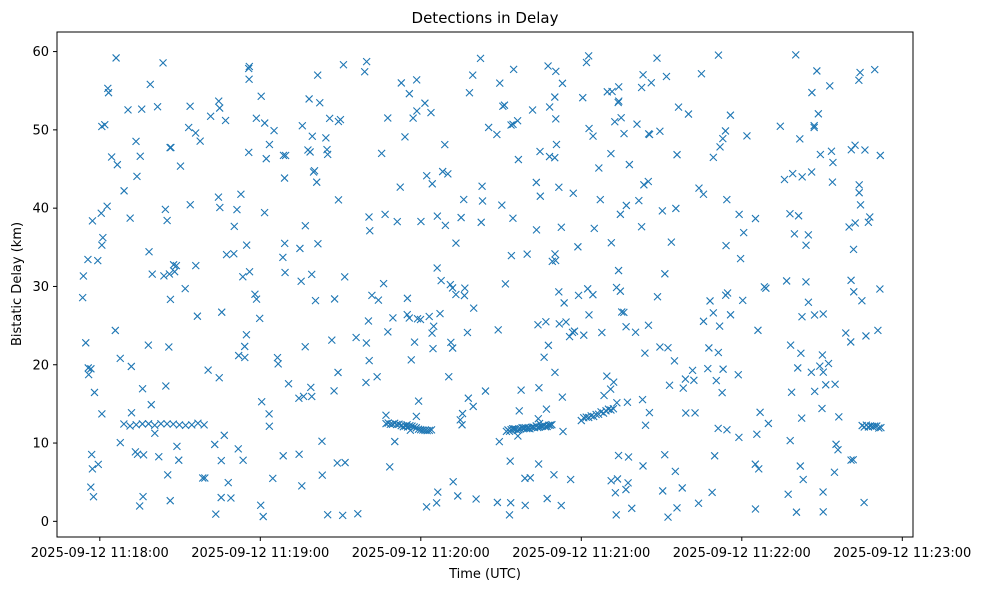  Describe the element at coordinates (17, 284) in the screenshot. I see `y-axis-label: Bistatic Delay (km)` at that location.